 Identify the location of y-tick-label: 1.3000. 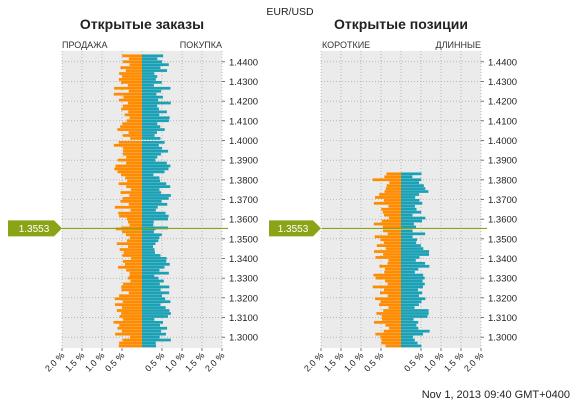
(502, 338).